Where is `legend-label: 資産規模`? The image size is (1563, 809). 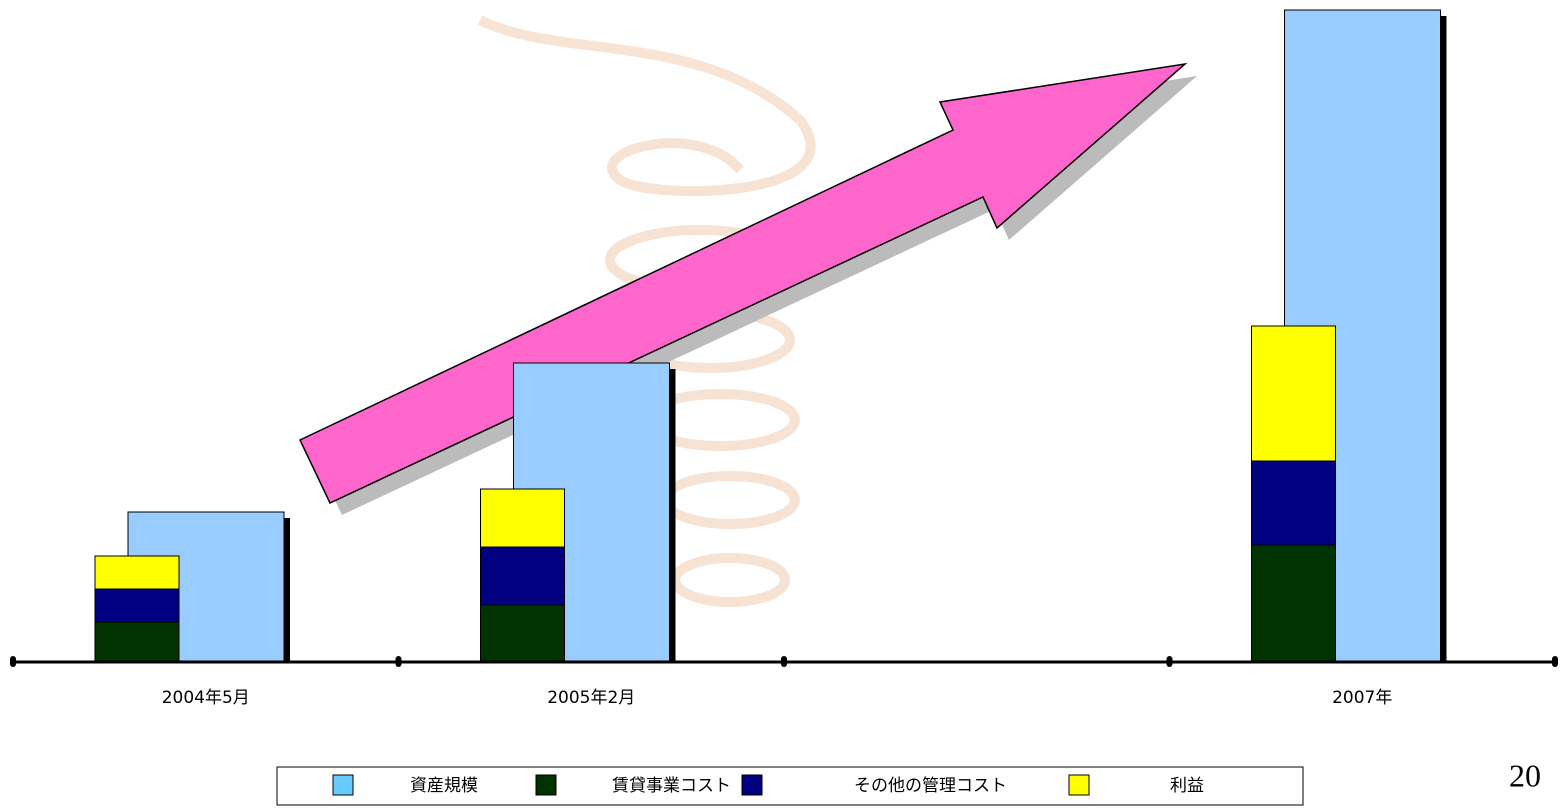 legend-label: 資産規模 is located at coordinates (444, 786).